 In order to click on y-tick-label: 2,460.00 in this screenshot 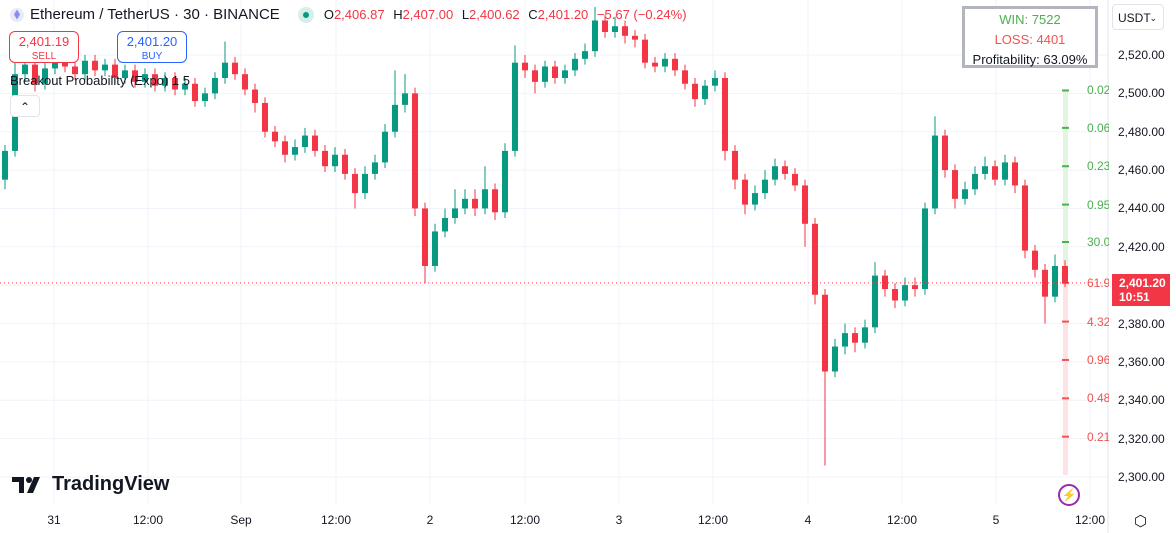, I will do `click(1141, 170)`.